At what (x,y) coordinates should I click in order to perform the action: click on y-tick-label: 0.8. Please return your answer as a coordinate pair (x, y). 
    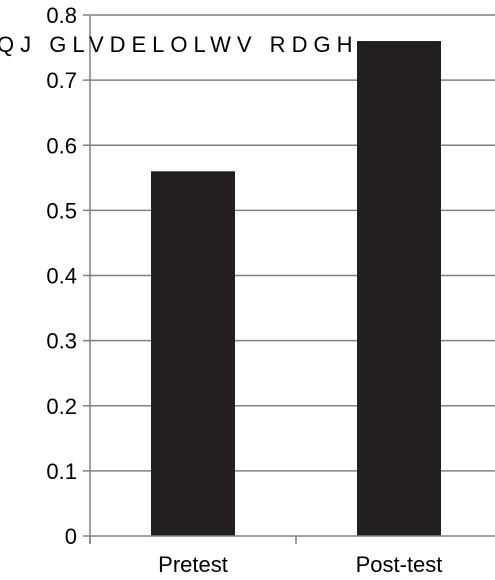
    Looking at the image, I should click on (61, 15).